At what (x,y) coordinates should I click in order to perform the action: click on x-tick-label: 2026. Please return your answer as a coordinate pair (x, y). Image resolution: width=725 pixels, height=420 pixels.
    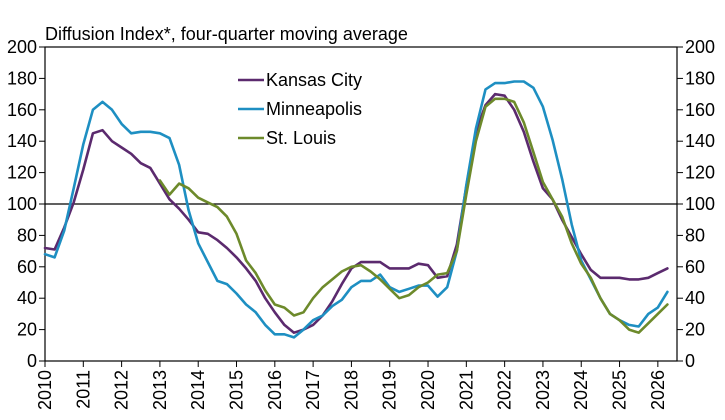
    Looking at the image, I should click on (658, 390).